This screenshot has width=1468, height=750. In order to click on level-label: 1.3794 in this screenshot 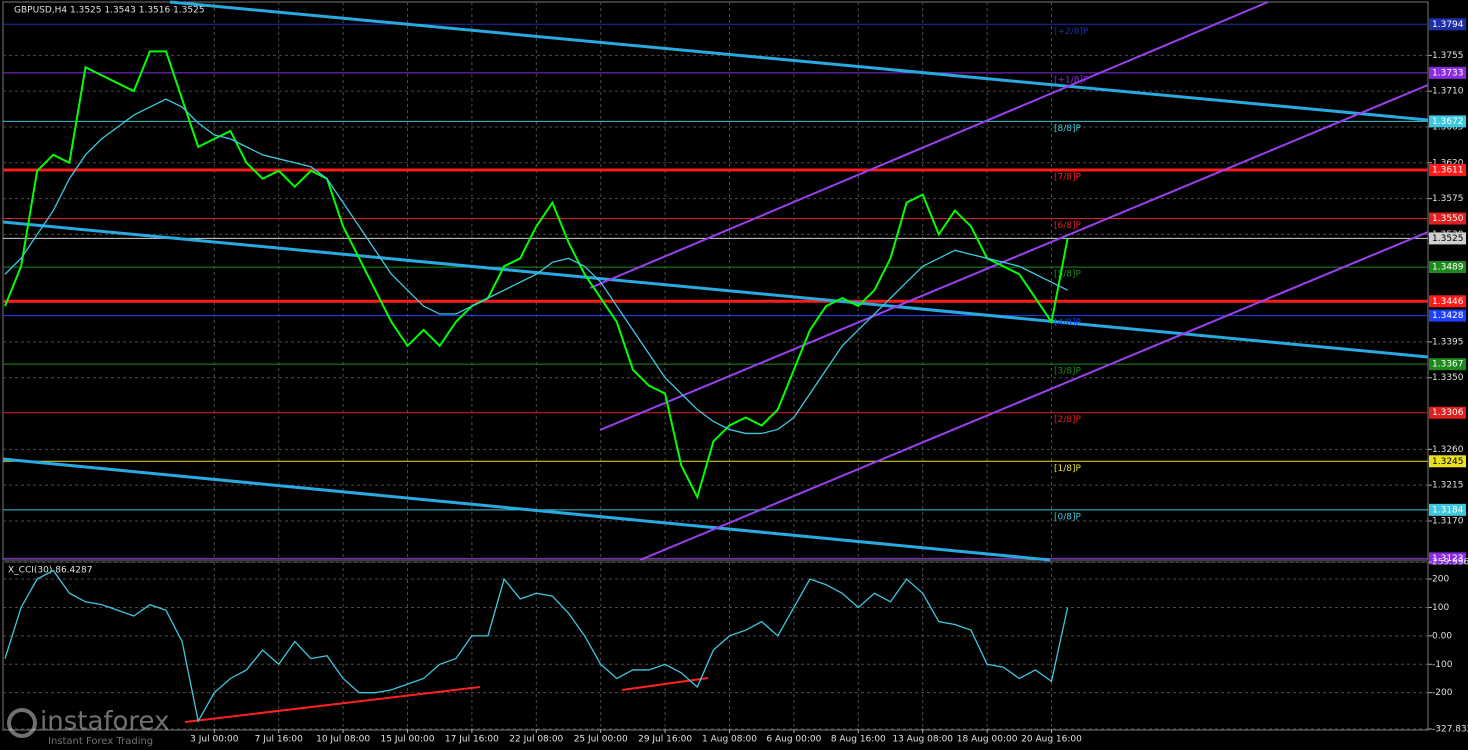, I will do `click(1448, 25)`.